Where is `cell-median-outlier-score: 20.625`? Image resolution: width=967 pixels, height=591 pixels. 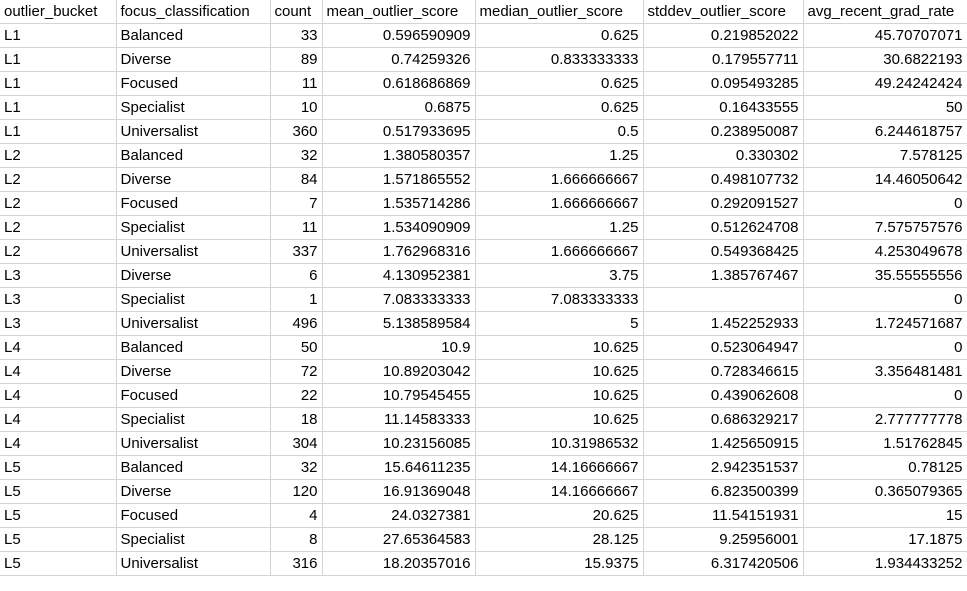 cell-median-outlier-score: 20.625 is located at coordinates (559, 515).